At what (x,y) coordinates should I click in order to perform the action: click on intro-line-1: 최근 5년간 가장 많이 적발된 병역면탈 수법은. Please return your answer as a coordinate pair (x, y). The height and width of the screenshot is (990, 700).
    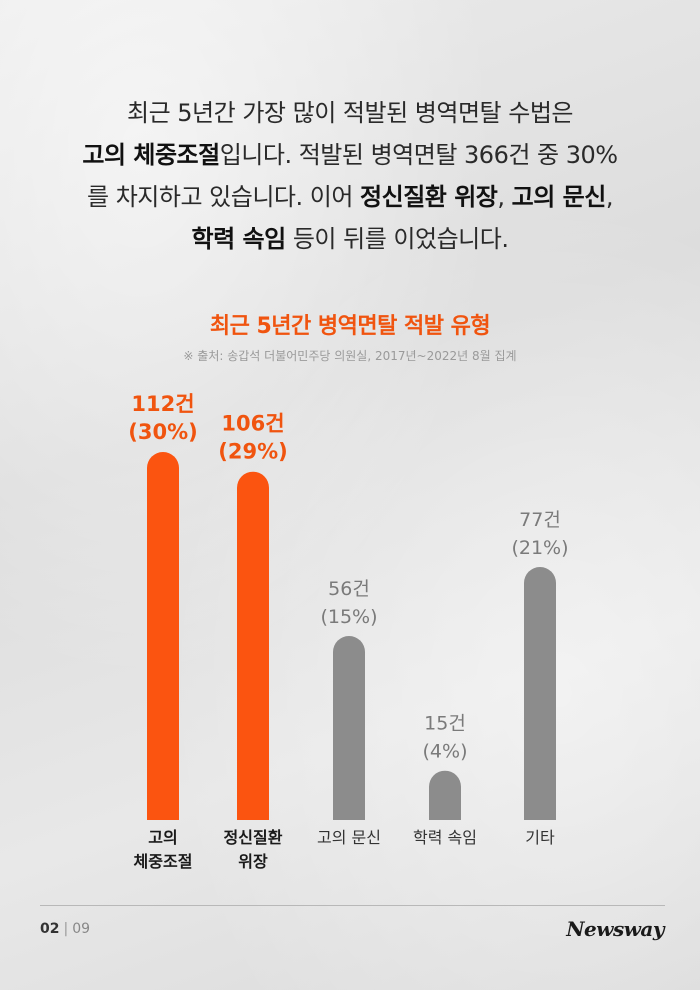
    Looking at the image, I should click on (350, 113).